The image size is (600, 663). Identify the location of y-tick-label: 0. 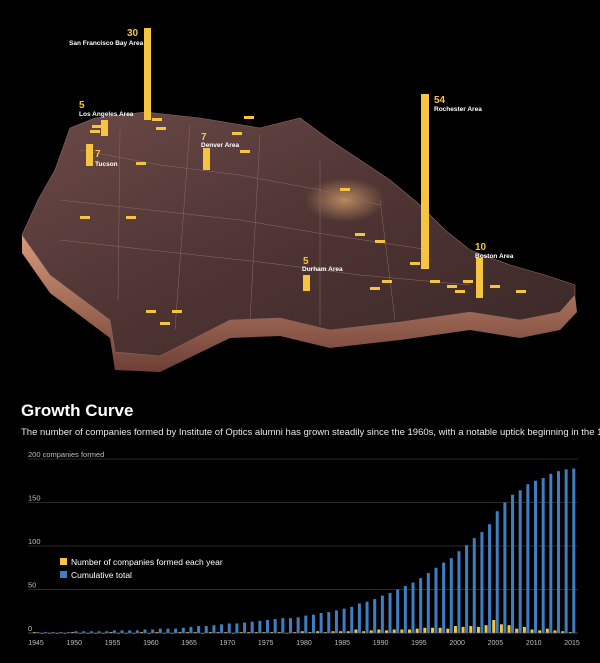
(30, 628).